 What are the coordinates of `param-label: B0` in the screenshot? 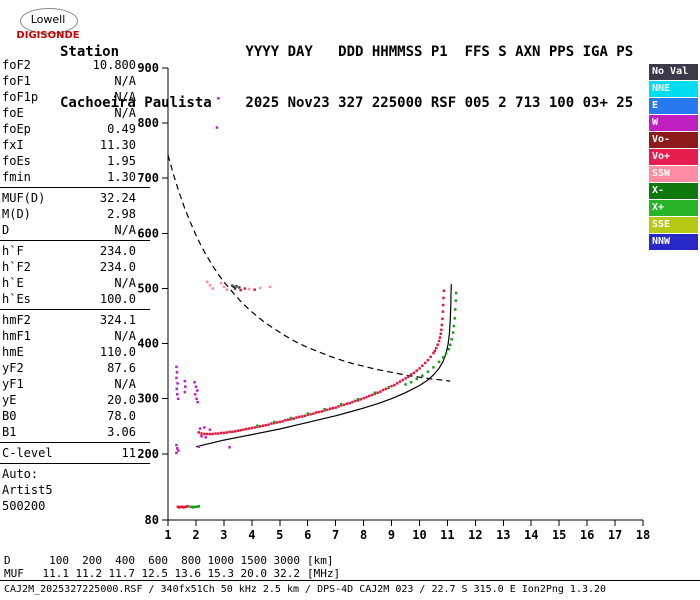 It's located at (9, 416).